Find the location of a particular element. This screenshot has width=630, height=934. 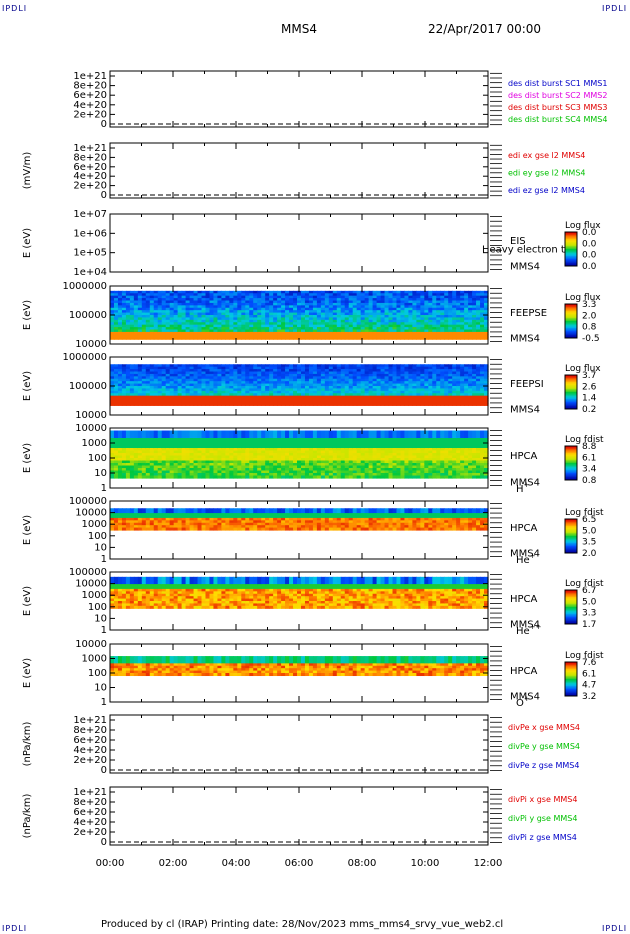

panel-9-ytick-label: 10 is located at coordinates (100, 688).